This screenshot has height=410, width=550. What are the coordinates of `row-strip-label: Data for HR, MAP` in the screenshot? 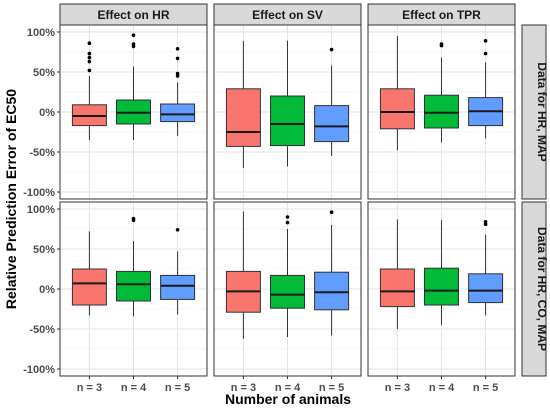 It's located at (542, 111).